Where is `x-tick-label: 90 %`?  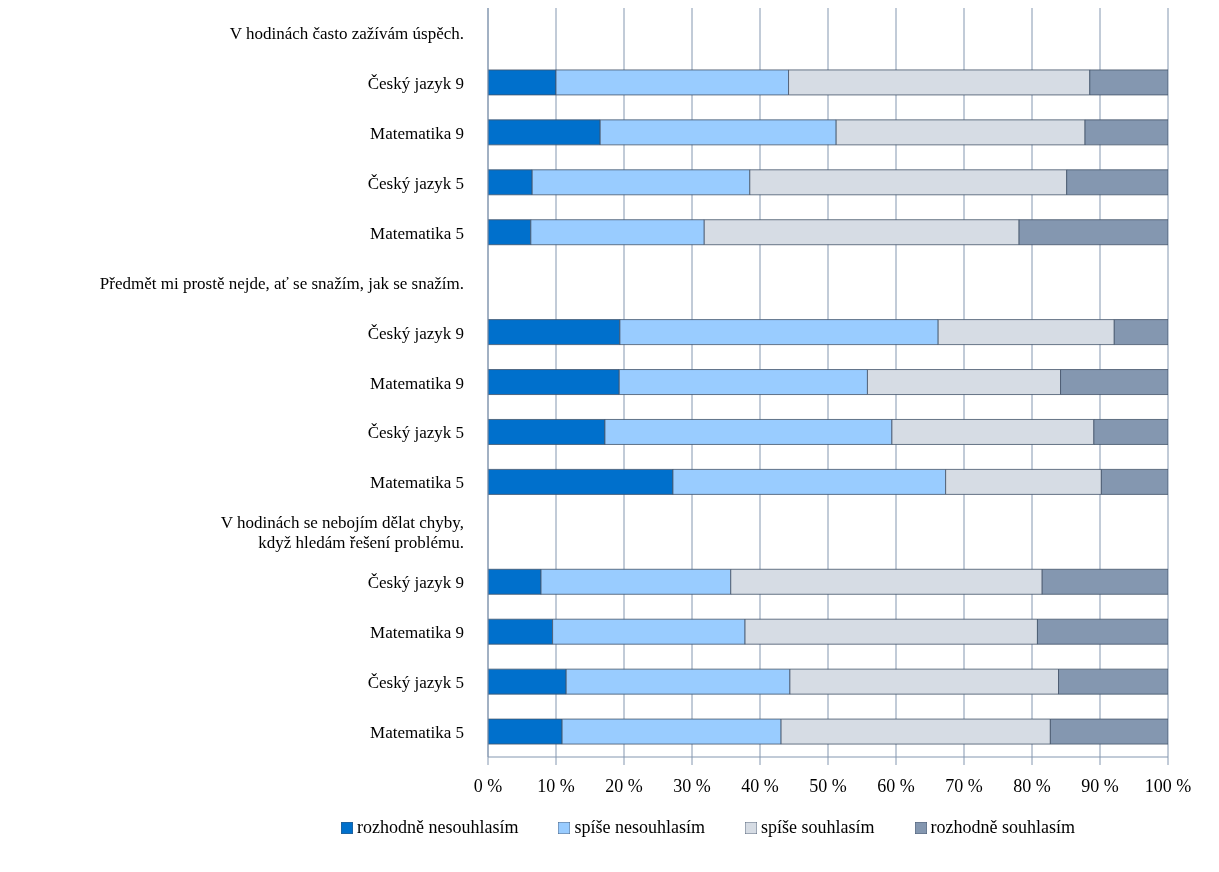
x-tick-label: 90 % is located at coordinates (1100, 785).